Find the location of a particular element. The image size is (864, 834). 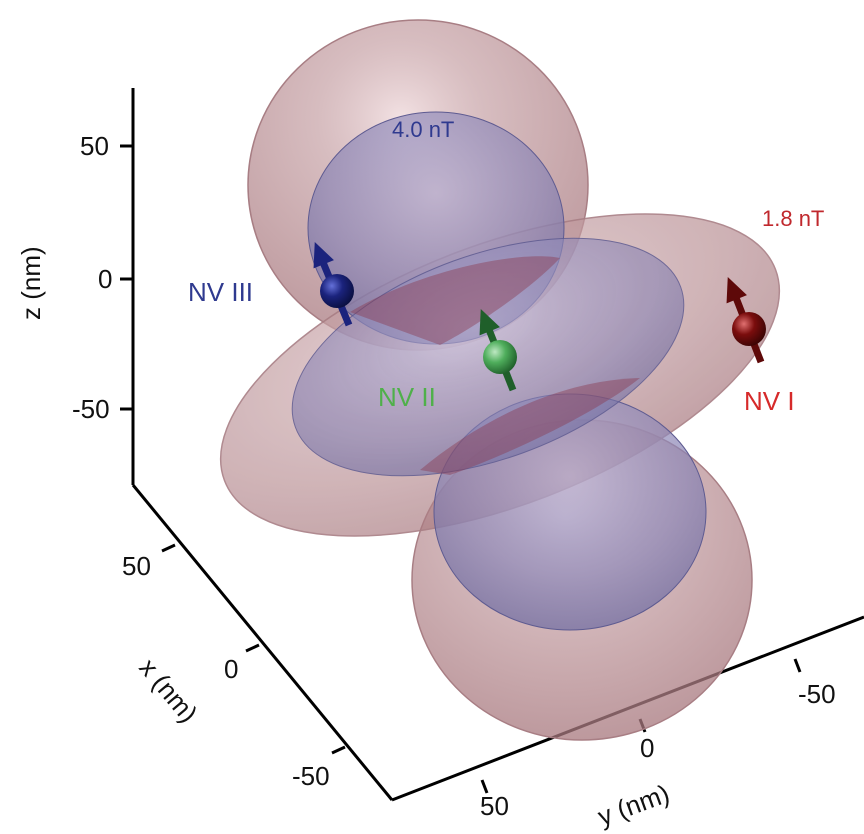

x-axis-label: x (nm) is located at coordinates (168, 691).